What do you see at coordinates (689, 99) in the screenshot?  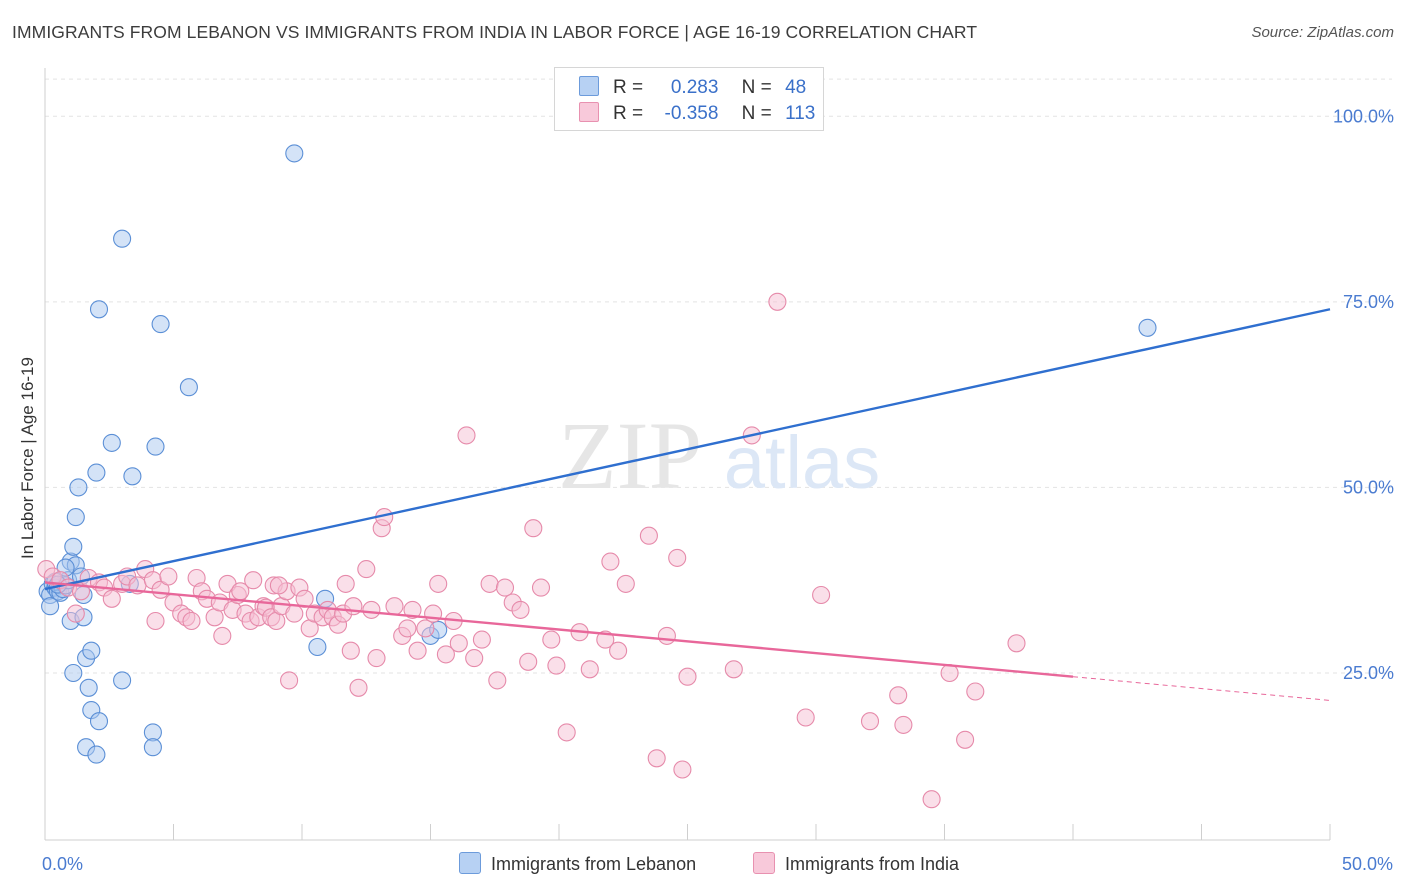 I see `correlation-legend: R = 0.283 N = 48 R = -0.358 N = 113` at bounding box center [689, 99].